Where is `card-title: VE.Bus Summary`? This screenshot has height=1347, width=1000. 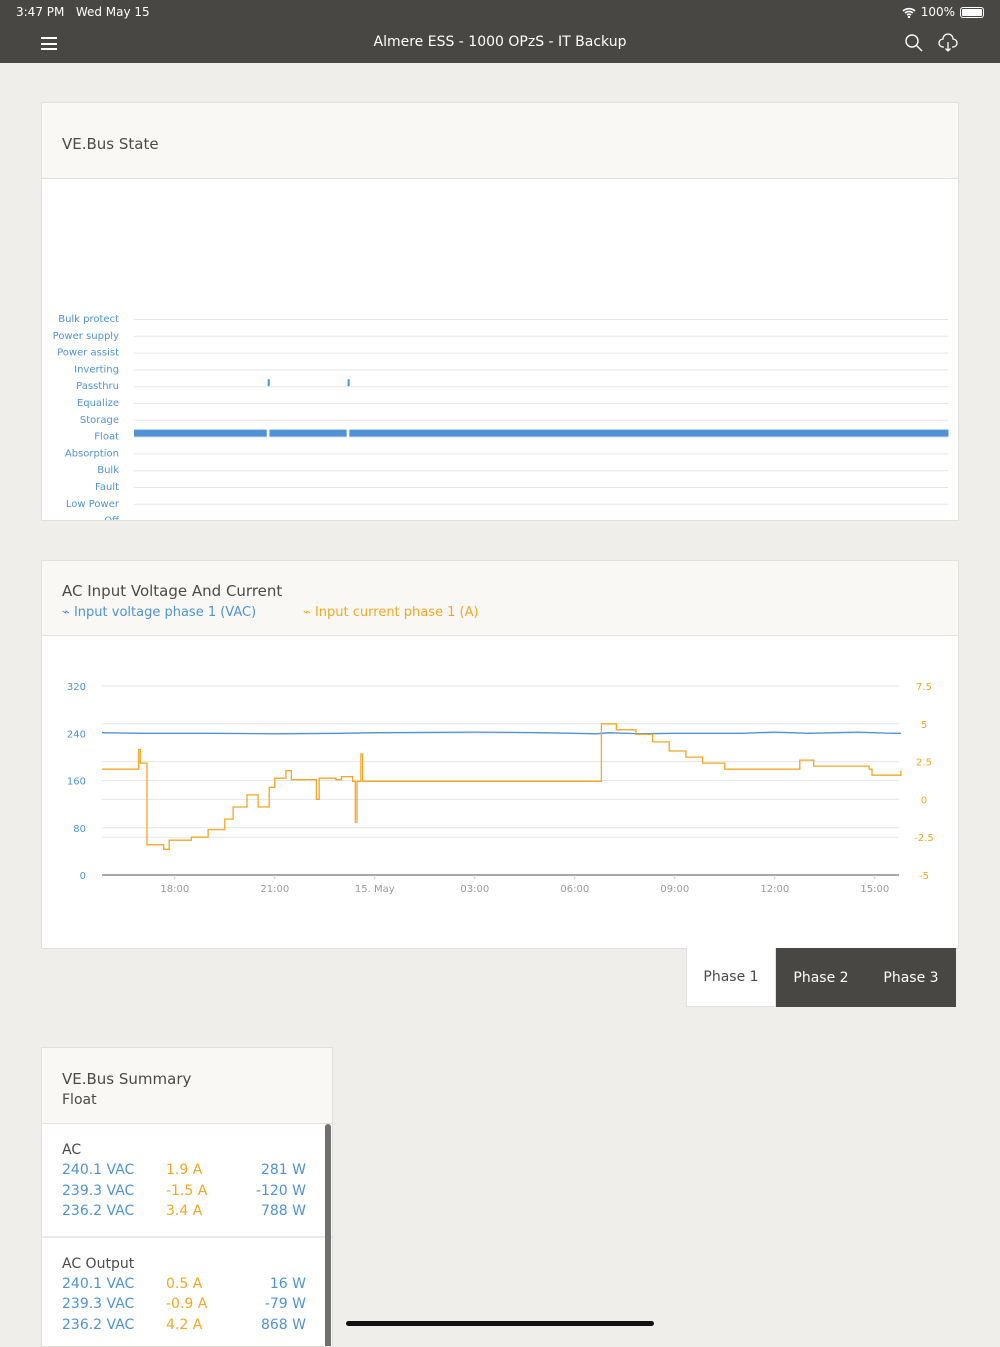 card-title: VE.Bus Summary is located at coordinates (187, 1079).